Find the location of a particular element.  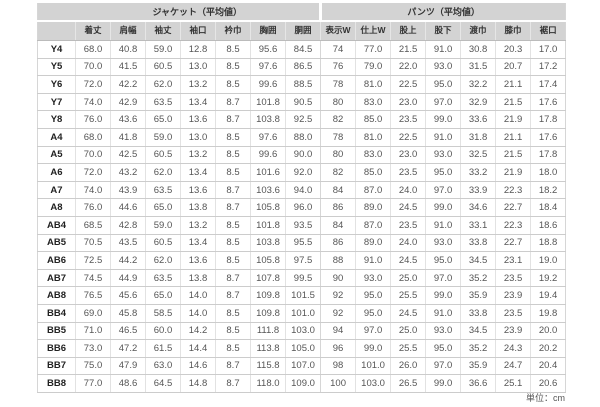

measurement-cell: 25.5 is located at coordinates (408, 348).